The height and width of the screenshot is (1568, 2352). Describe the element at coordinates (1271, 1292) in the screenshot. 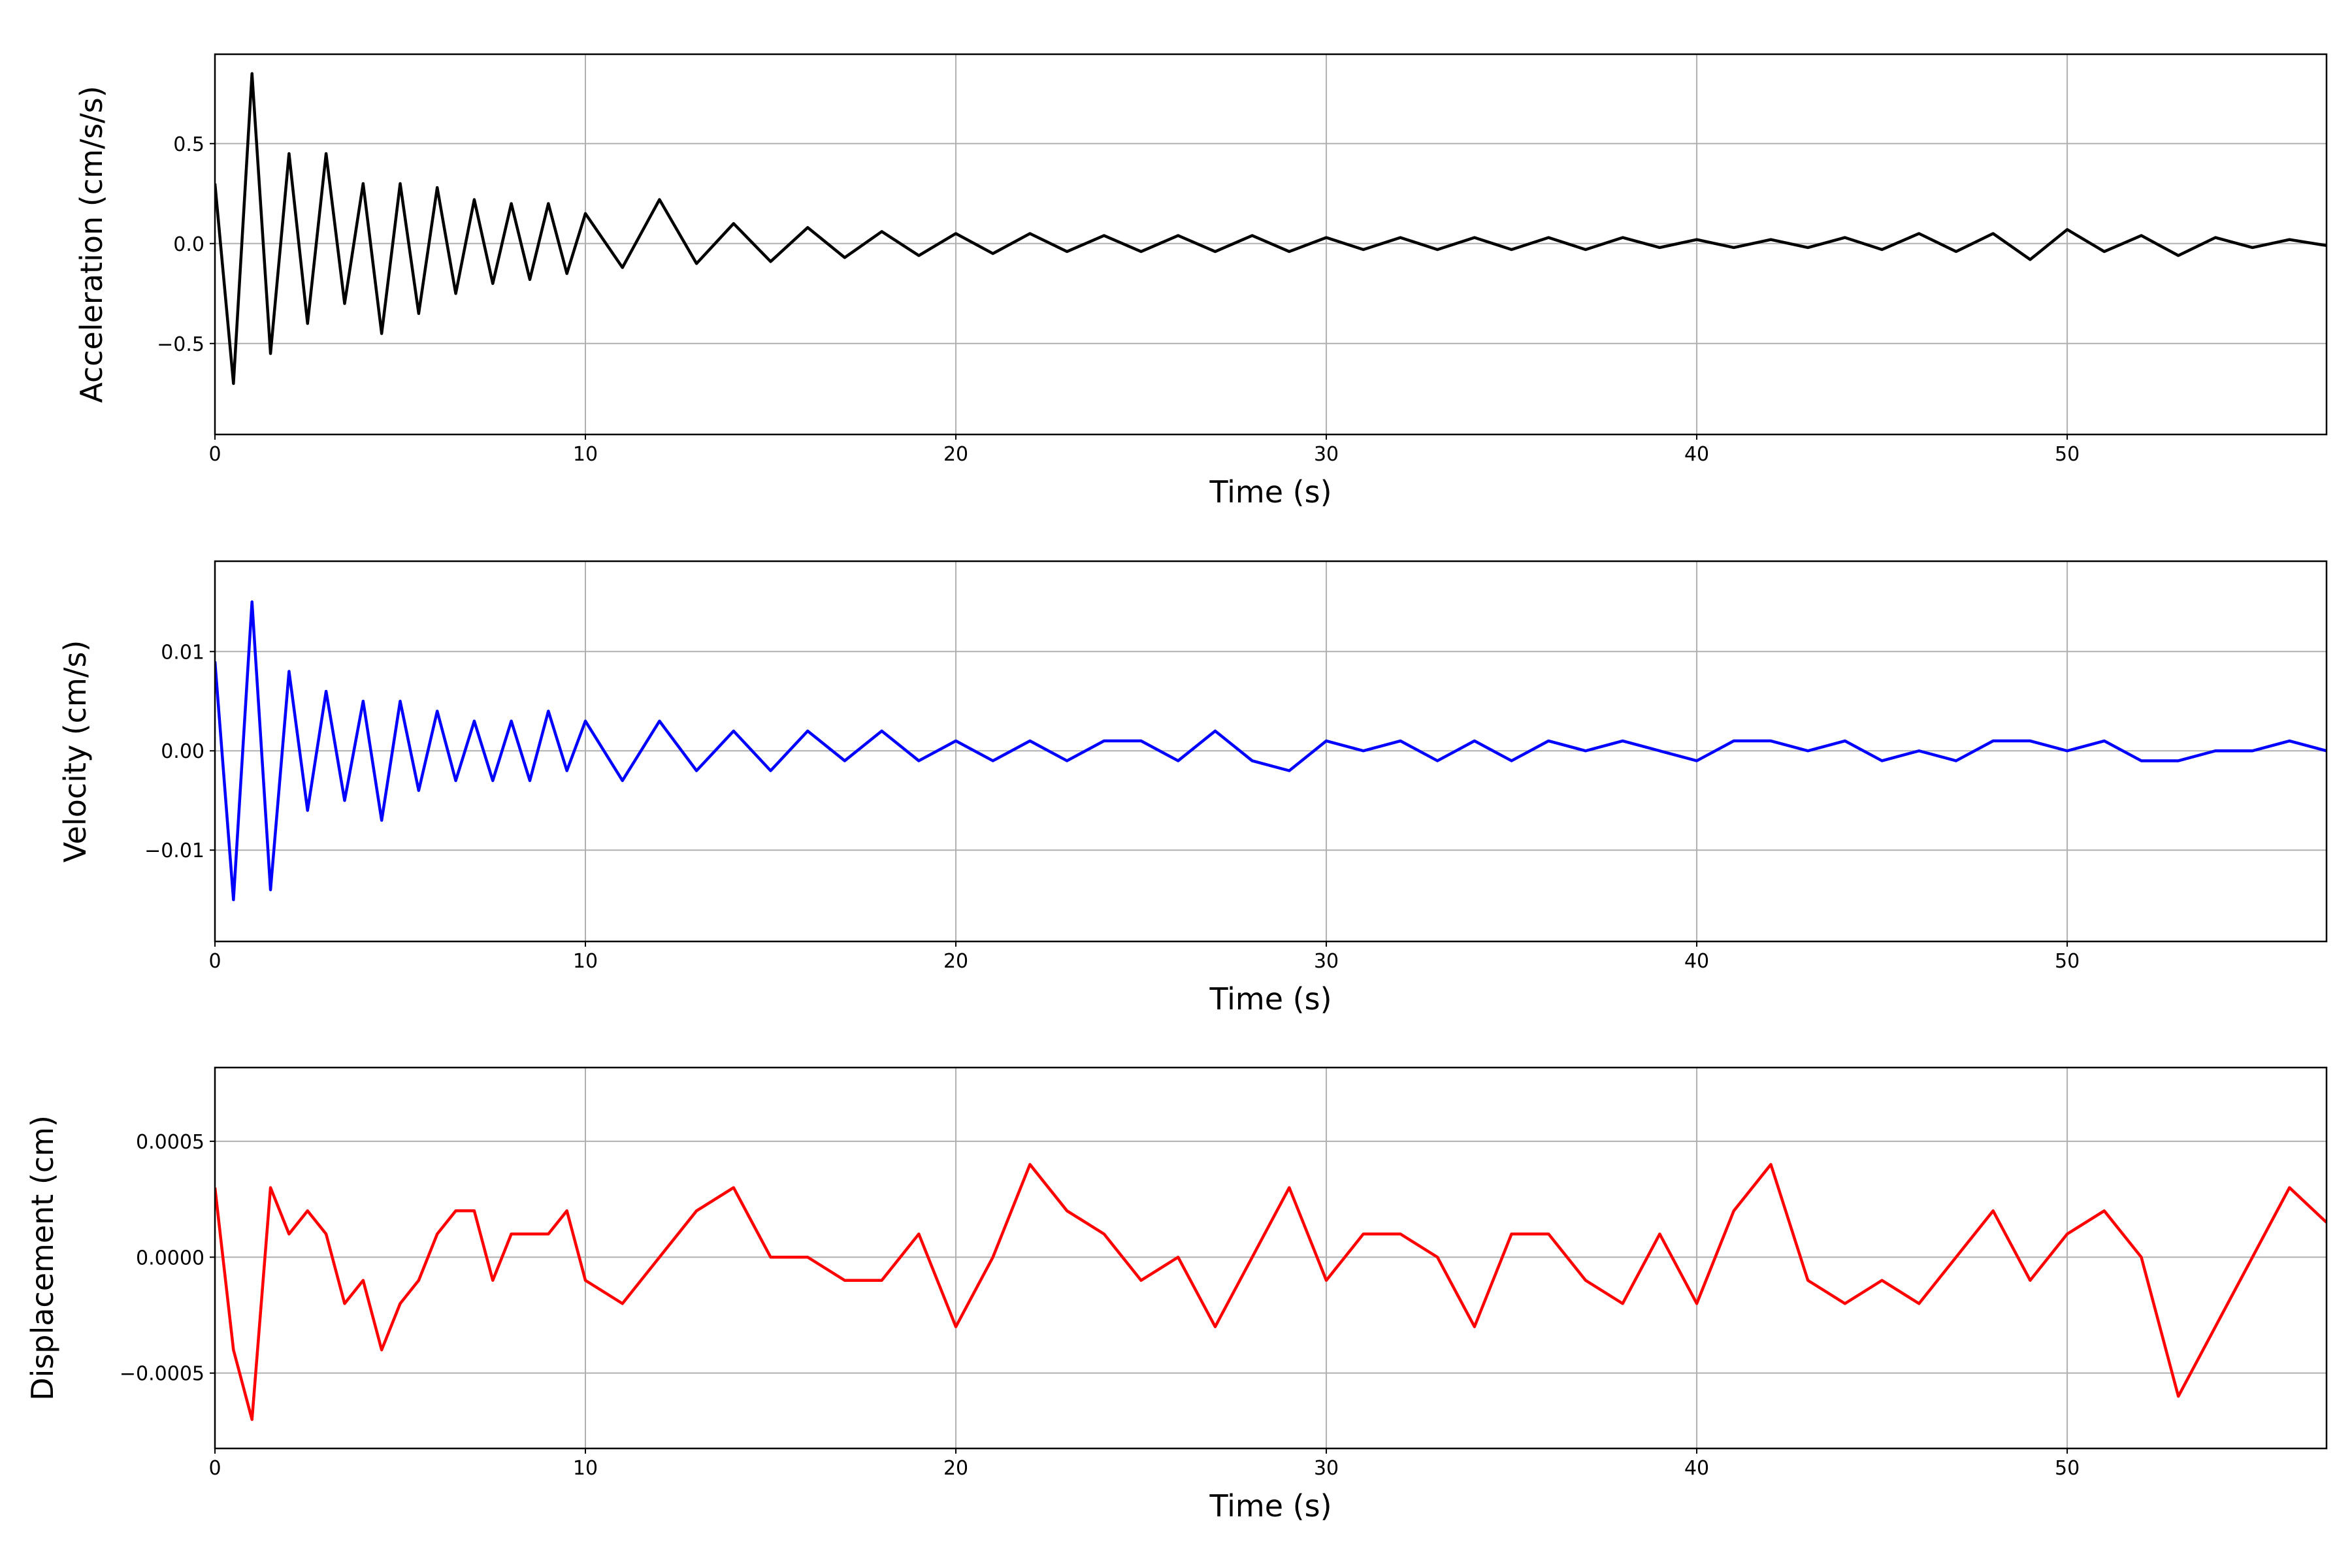

I see `data-line` at that location.